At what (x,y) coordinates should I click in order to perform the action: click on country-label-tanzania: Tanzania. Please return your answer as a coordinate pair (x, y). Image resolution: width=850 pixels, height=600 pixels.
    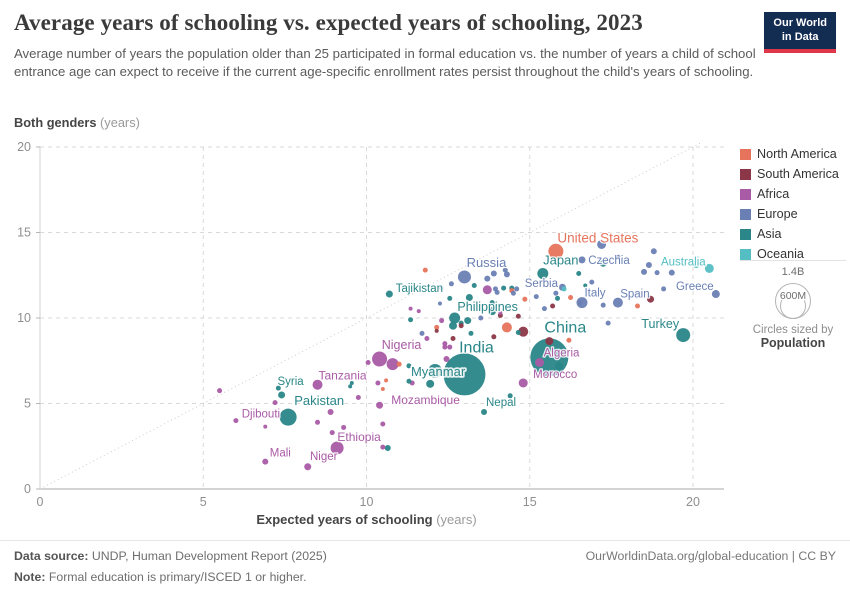
    Looking at the image, I should click on (342, 375).